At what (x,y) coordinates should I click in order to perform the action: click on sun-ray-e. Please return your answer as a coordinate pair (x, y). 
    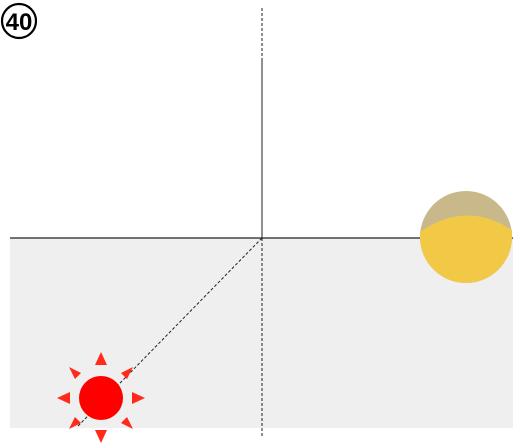
    Looking at the image, I should click on (138, 398).